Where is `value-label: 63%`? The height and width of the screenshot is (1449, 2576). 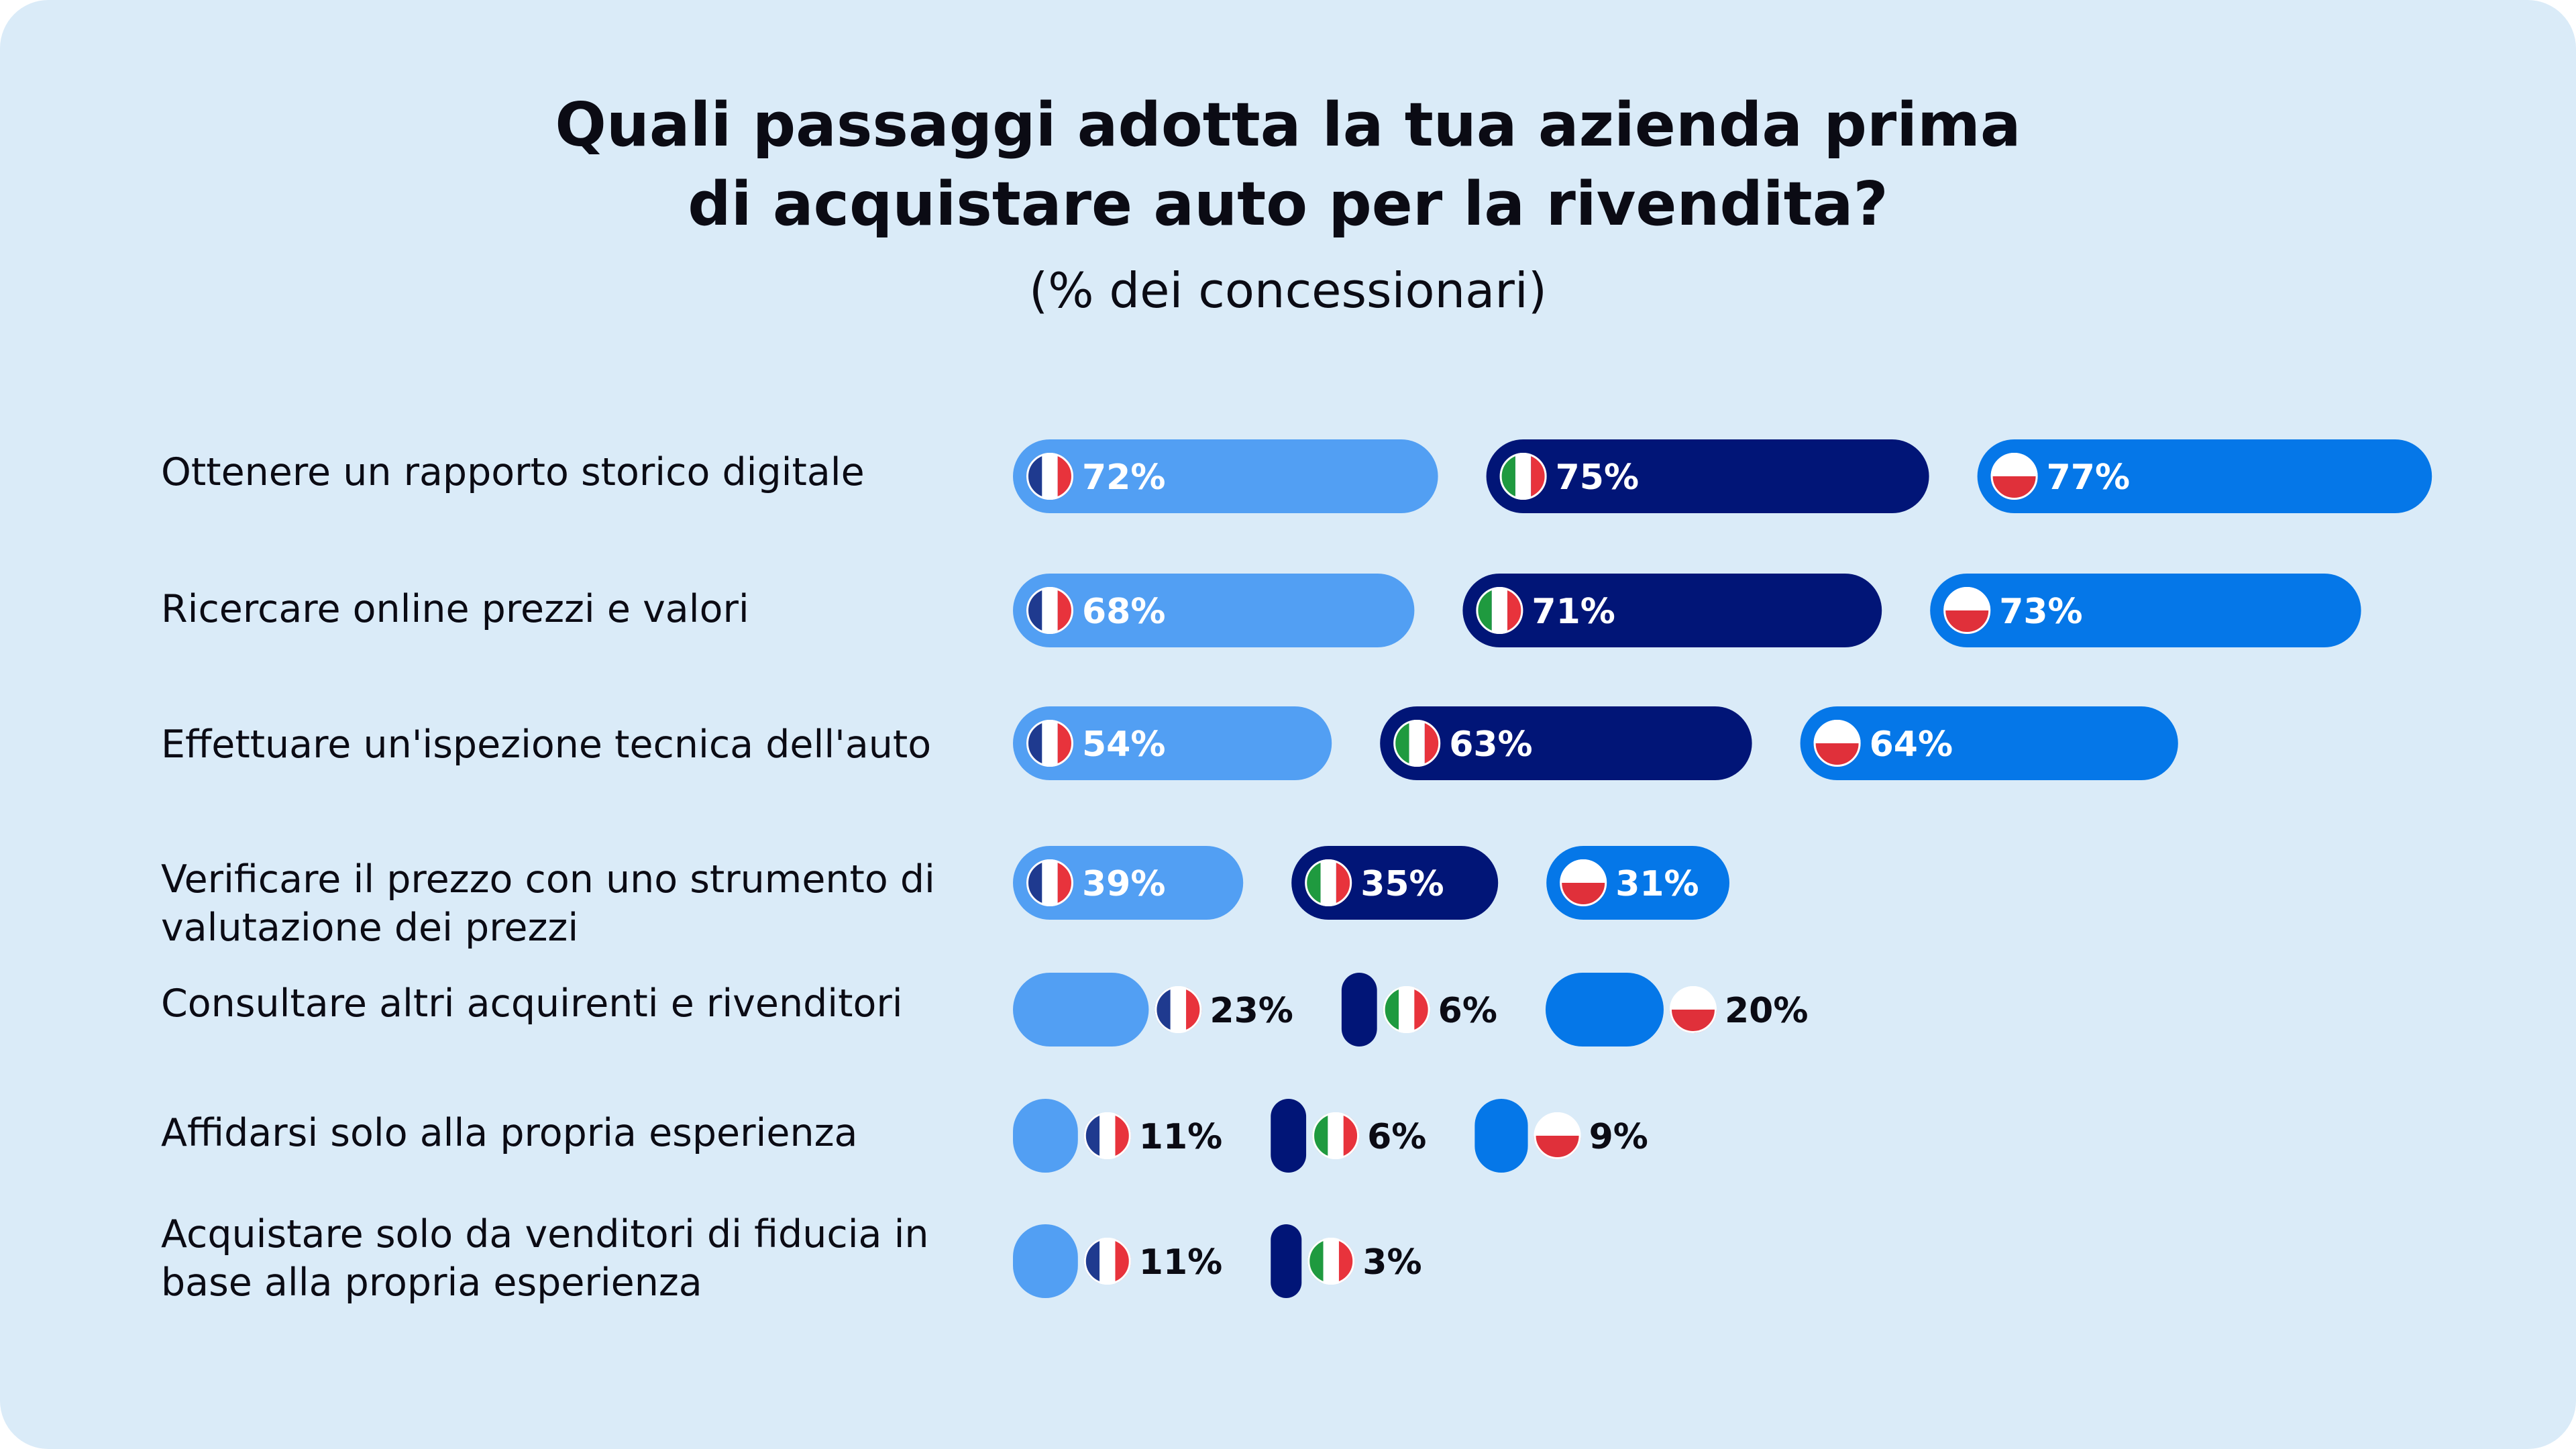 value-label: 63% is located at coordinates (1490, 744).